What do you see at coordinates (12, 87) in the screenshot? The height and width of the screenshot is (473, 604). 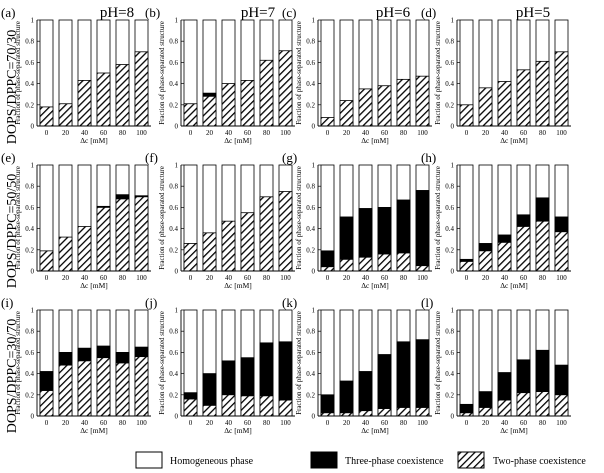 I see `row-header-70-30: DOPS/DPPC=70/30` at bounding box center [12, 87].